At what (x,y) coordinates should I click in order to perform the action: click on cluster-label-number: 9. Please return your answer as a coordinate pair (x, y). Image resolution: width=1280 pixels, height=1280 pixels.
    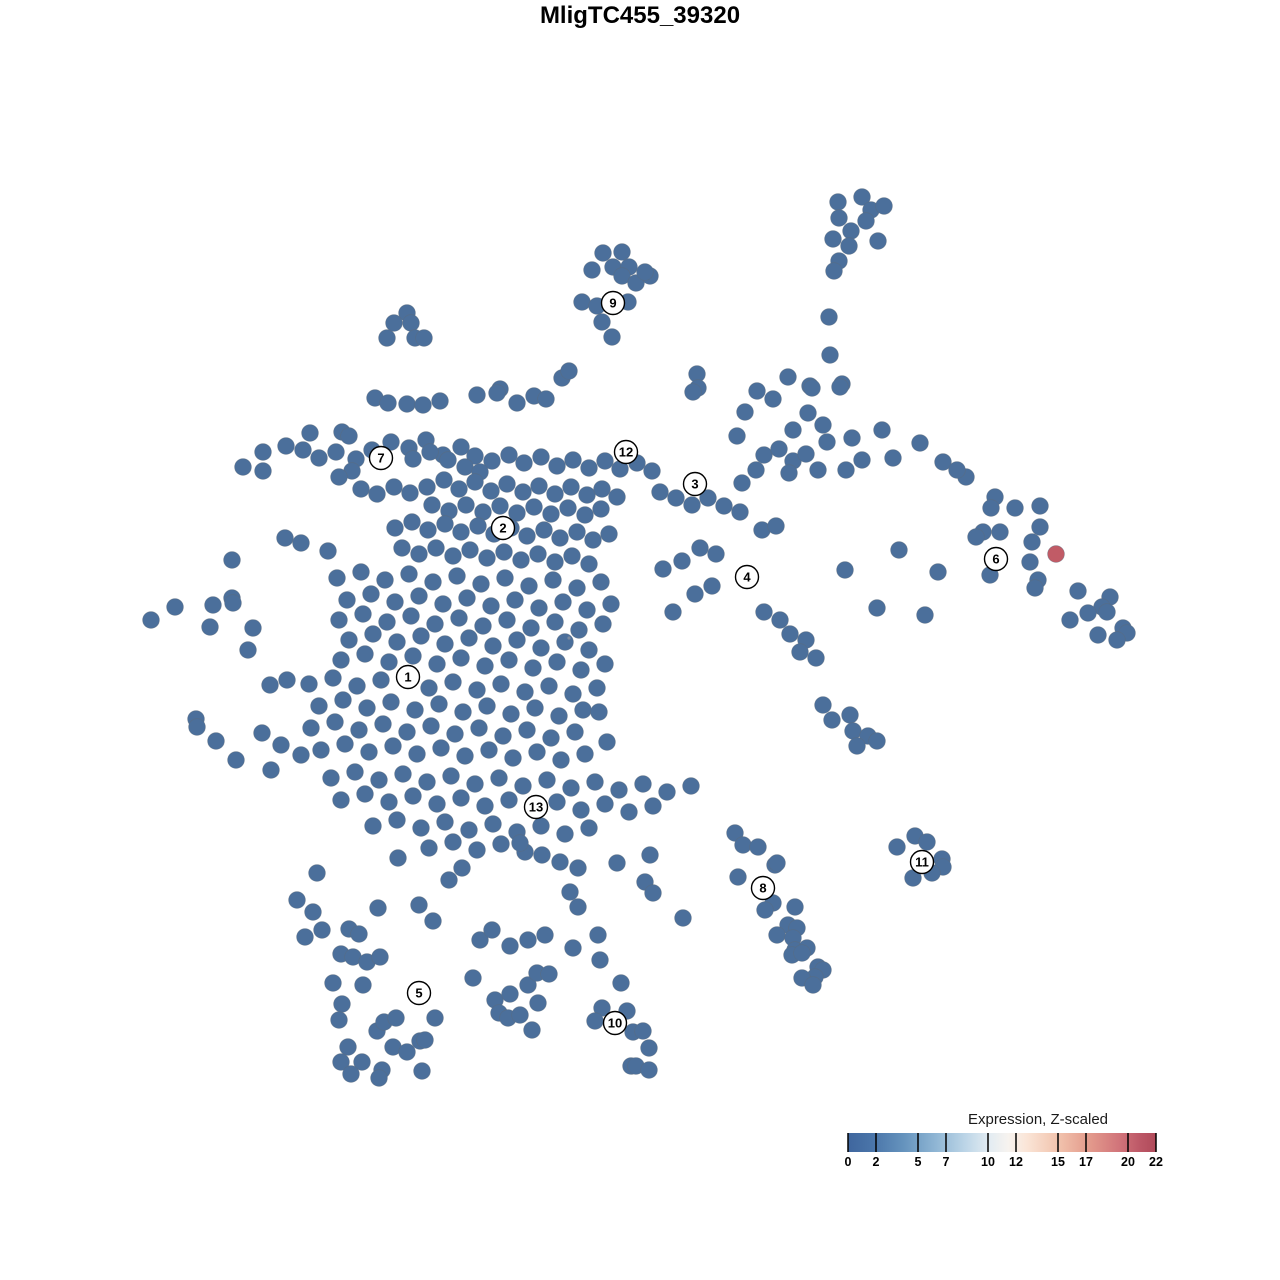
    Looking at the image, I should click on (612, 303).